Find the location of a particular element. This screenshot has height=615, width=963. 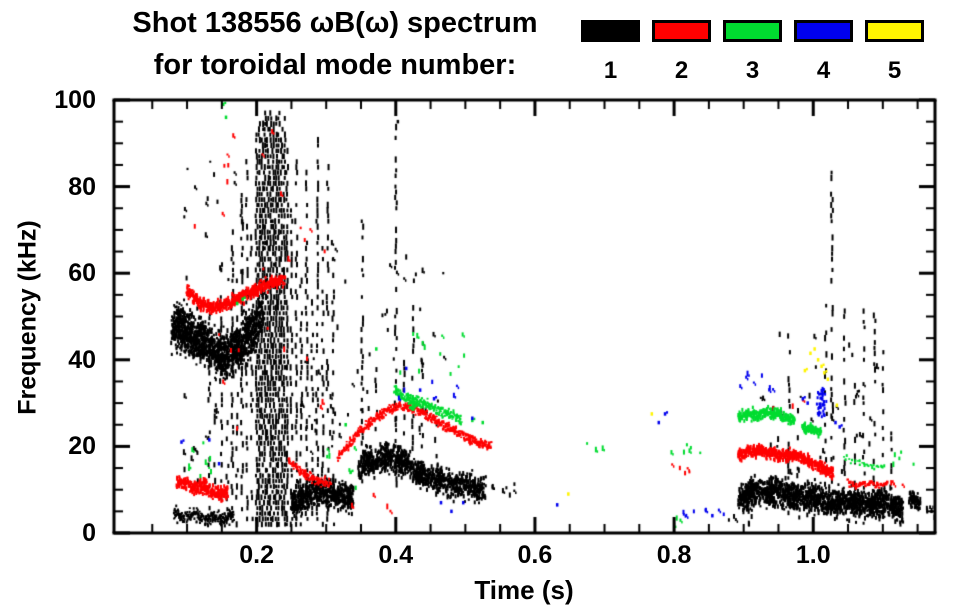

y-tick-label: 40 is located at coordinates (82, 359).